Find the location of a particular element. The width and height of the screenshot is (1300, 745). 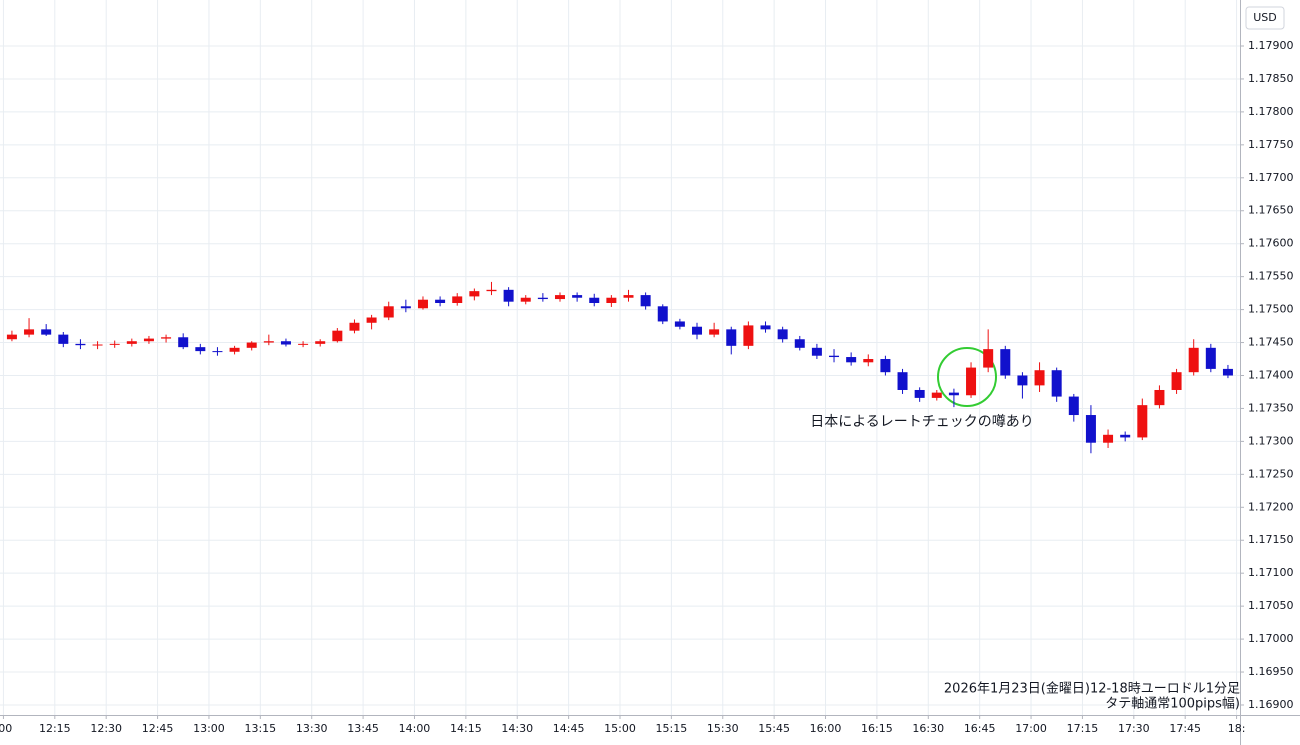

y-tick-label: 1.17250 is located at coordinates (1271, 473).